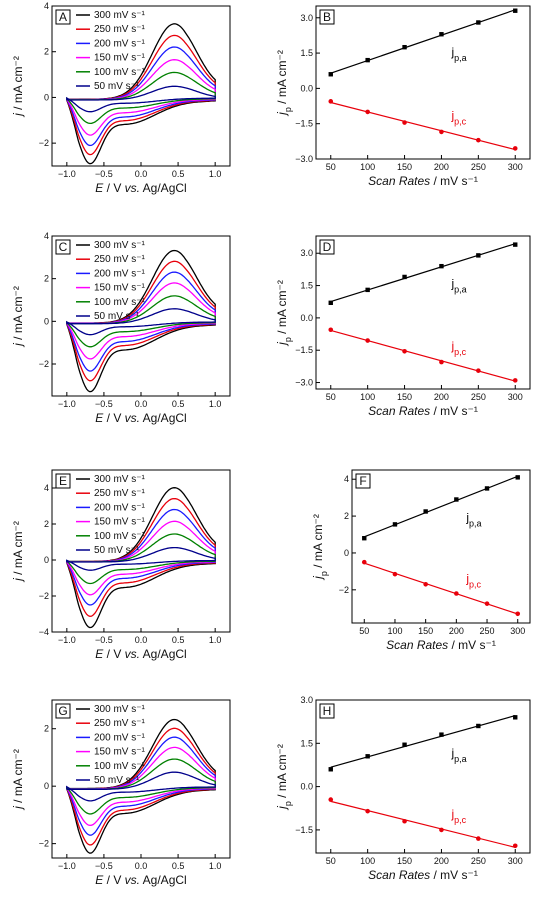 Image resolution: width=550 pixels, height=904 pixels. Describe the element at coordinates (46, 786) in the screenshot. I see `y-tick-label-G: 0` at that location.